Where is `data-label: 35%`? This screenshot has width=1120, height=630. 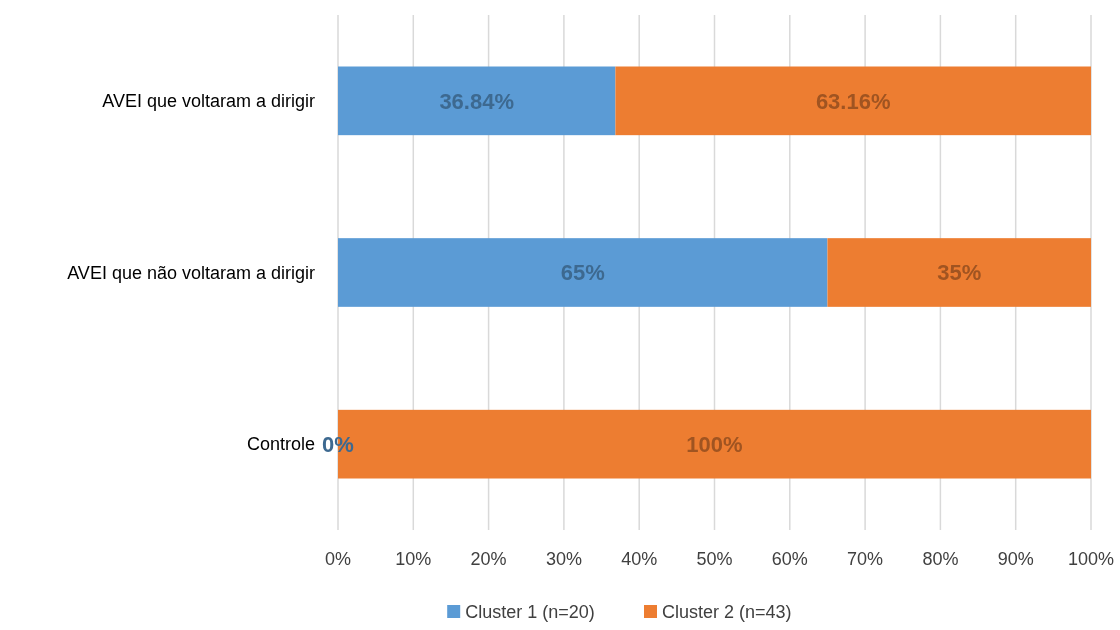
data-label: 35% is located at coordinates (959, 273).